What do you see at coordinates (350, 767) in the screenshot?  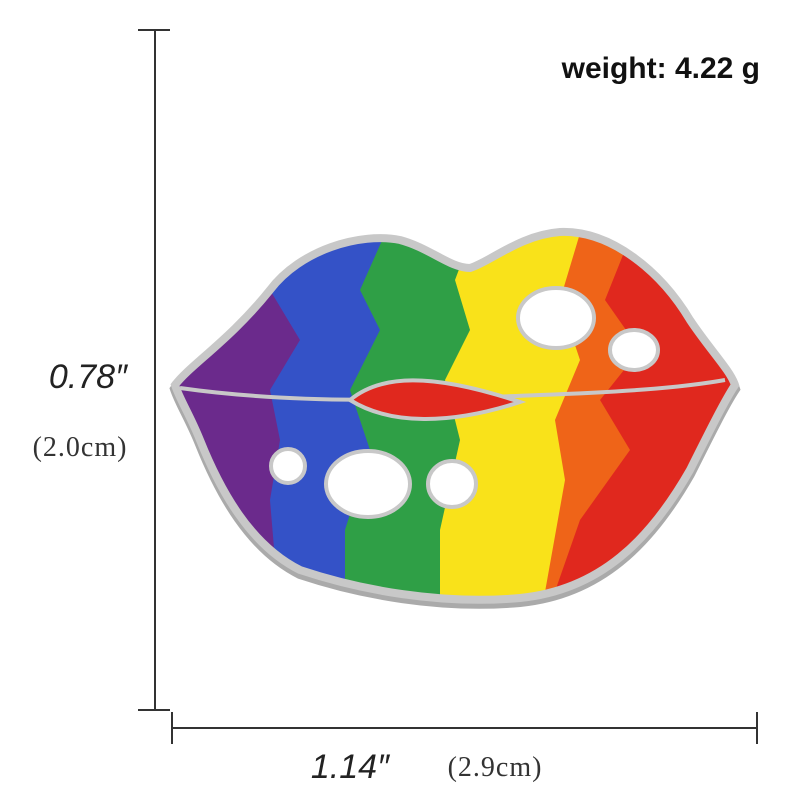 I see `width-inches: 1.14″` at bounding box center [350, 767].